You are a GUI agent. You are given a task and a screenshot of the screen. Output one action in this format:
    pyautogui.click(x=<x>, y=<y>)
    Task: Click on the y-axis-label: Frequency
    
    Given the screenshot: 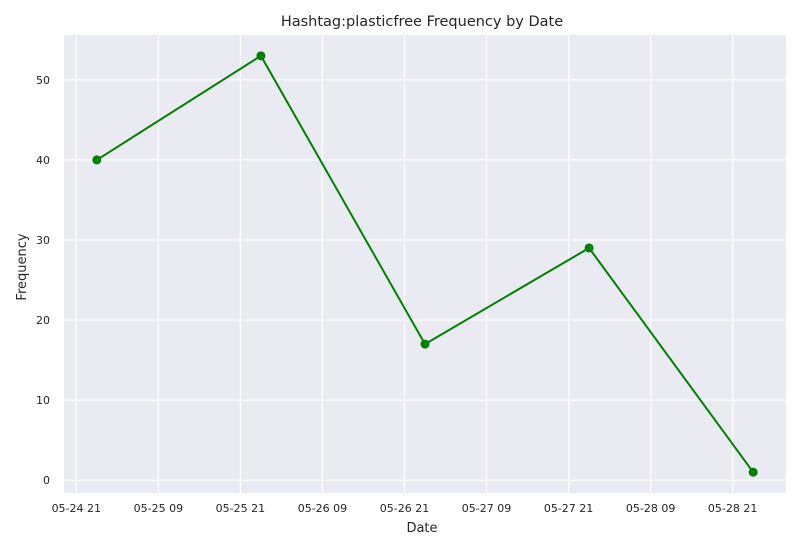 What is the action you would take?
    pyautogui.click(x=22, y=266)
    